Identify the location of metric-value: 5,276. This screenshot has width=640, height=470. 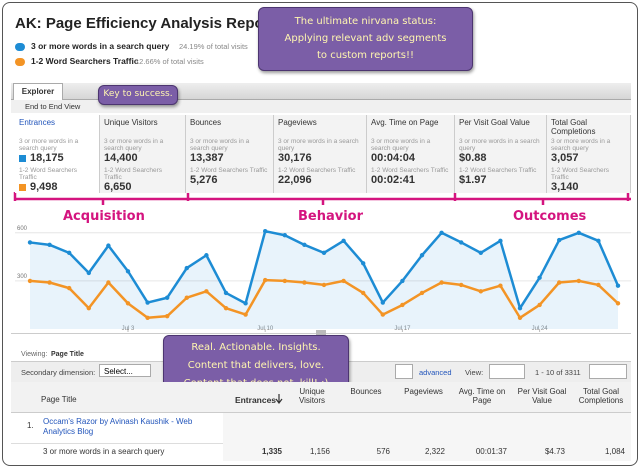
(204, 180).